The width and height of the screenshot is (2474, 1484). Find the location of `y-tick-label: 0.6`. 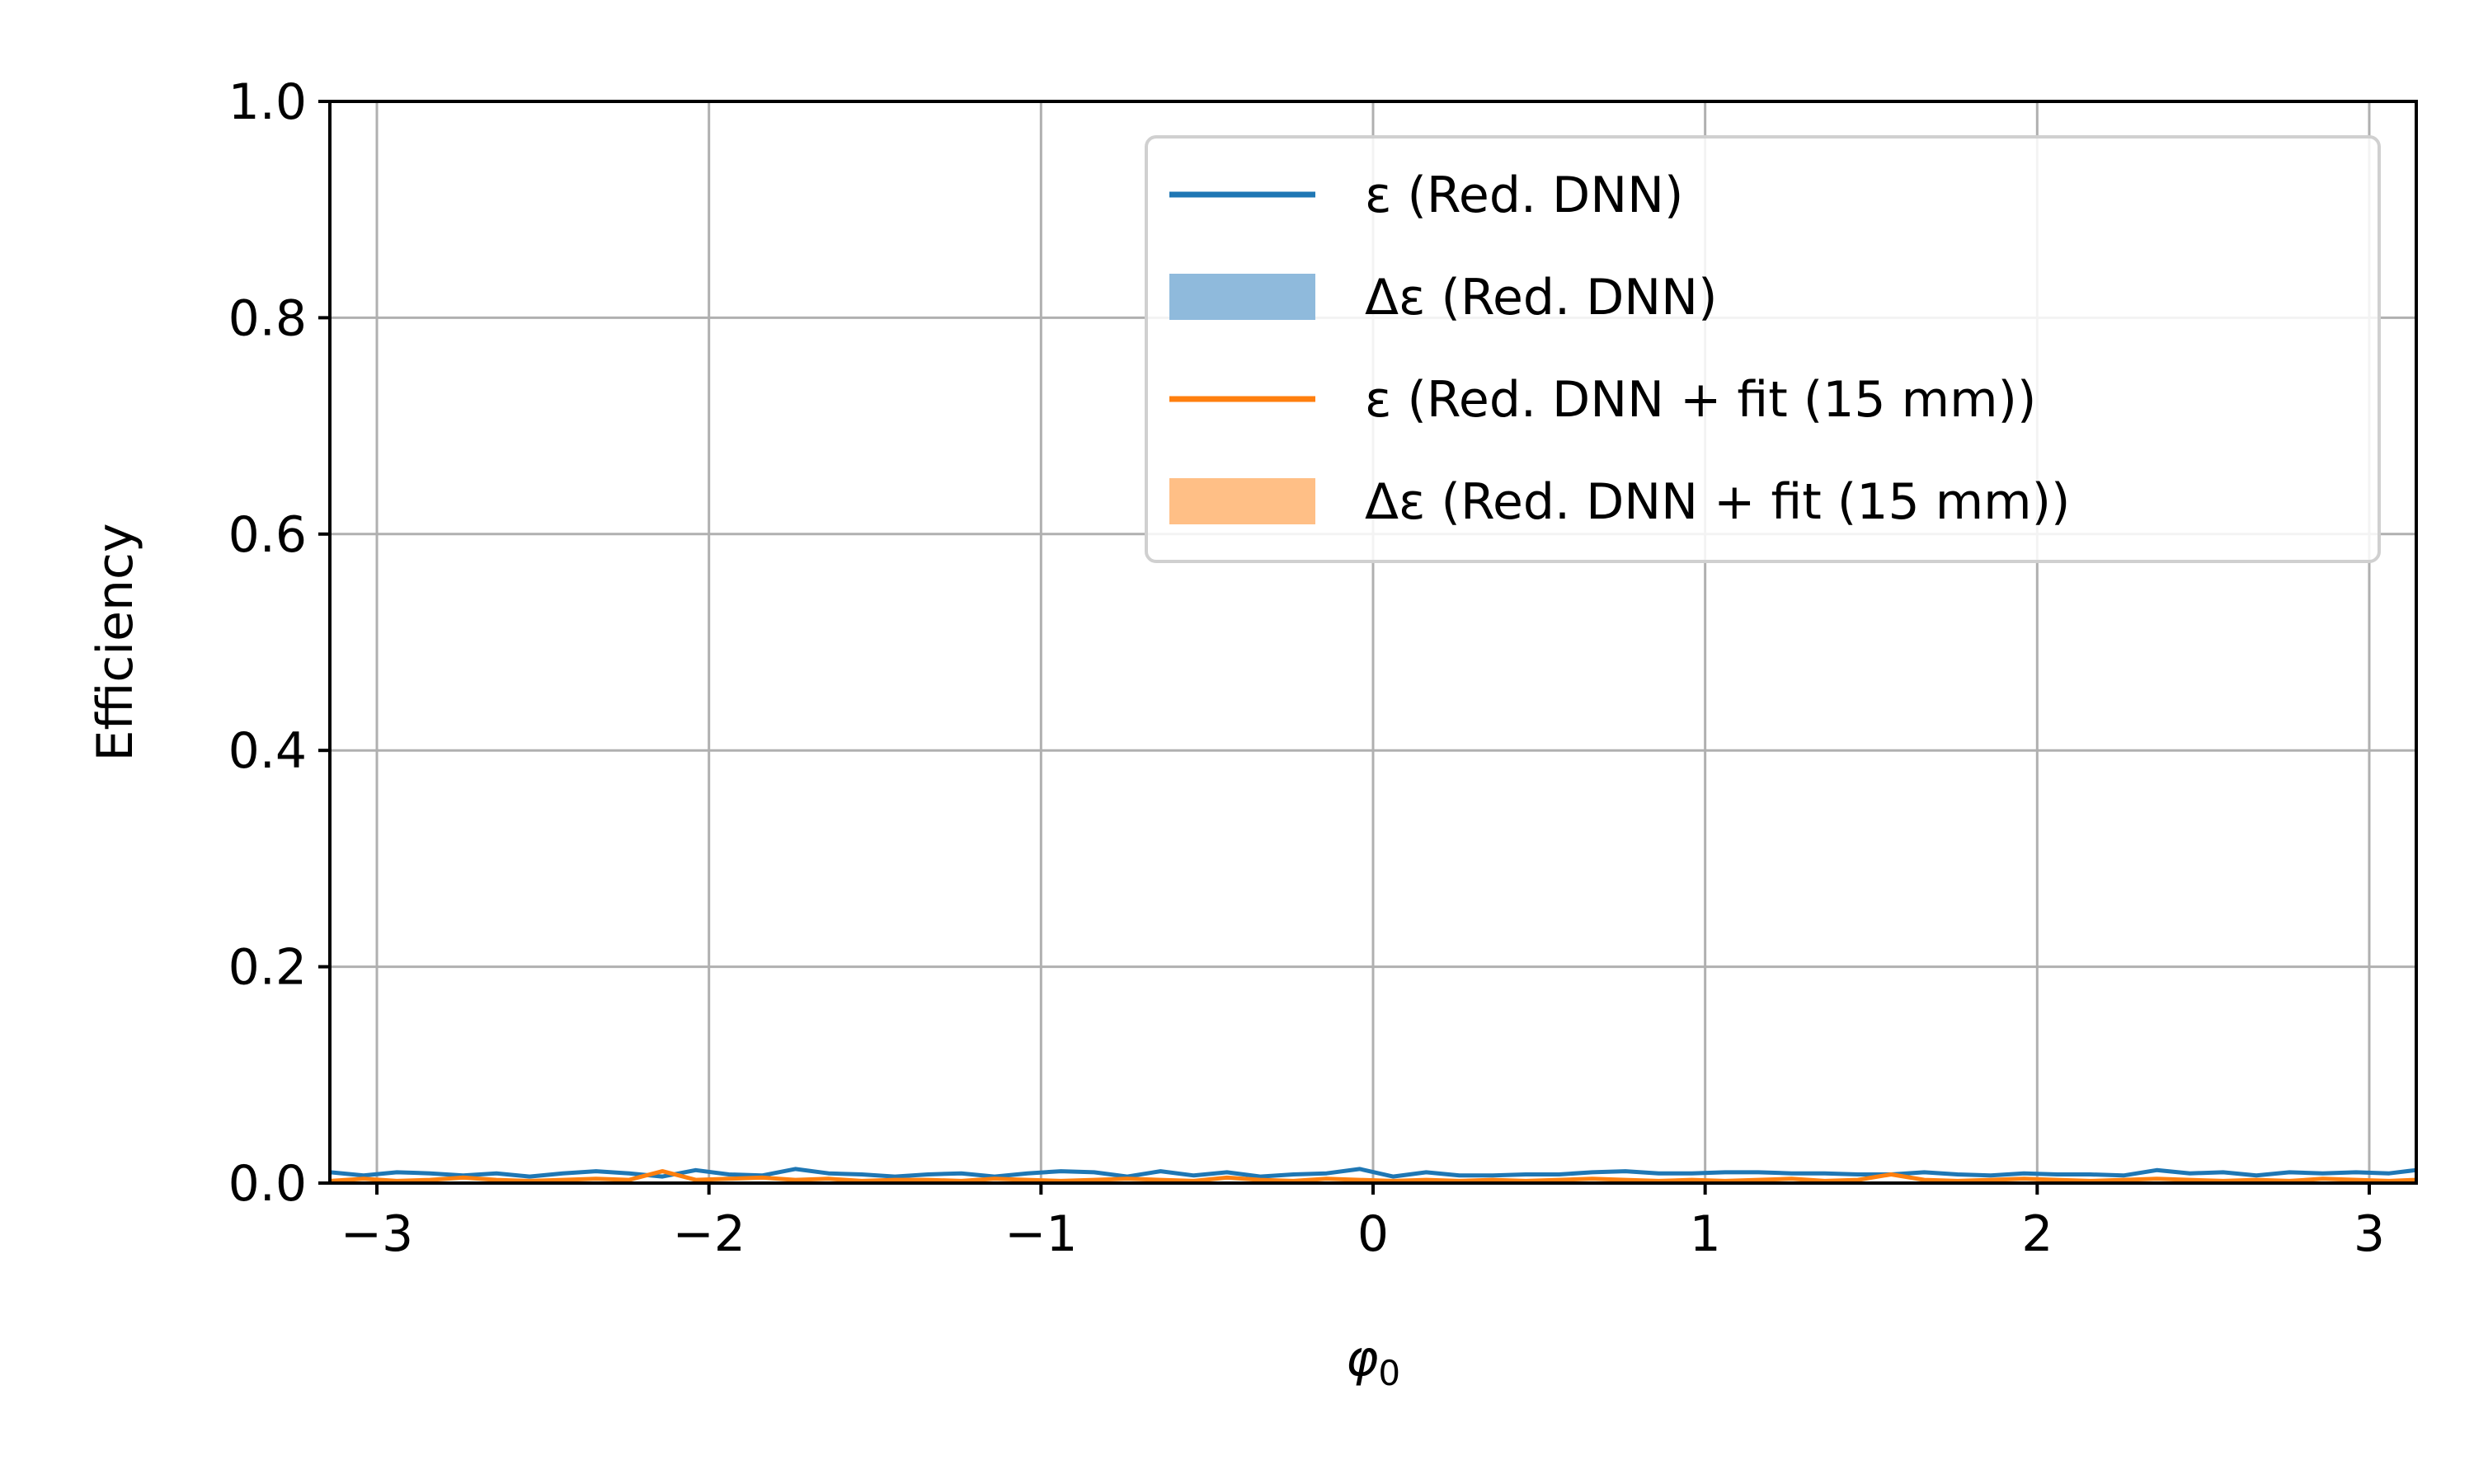

y-tick-label: 0.6 is located at coordinates (267, 535).